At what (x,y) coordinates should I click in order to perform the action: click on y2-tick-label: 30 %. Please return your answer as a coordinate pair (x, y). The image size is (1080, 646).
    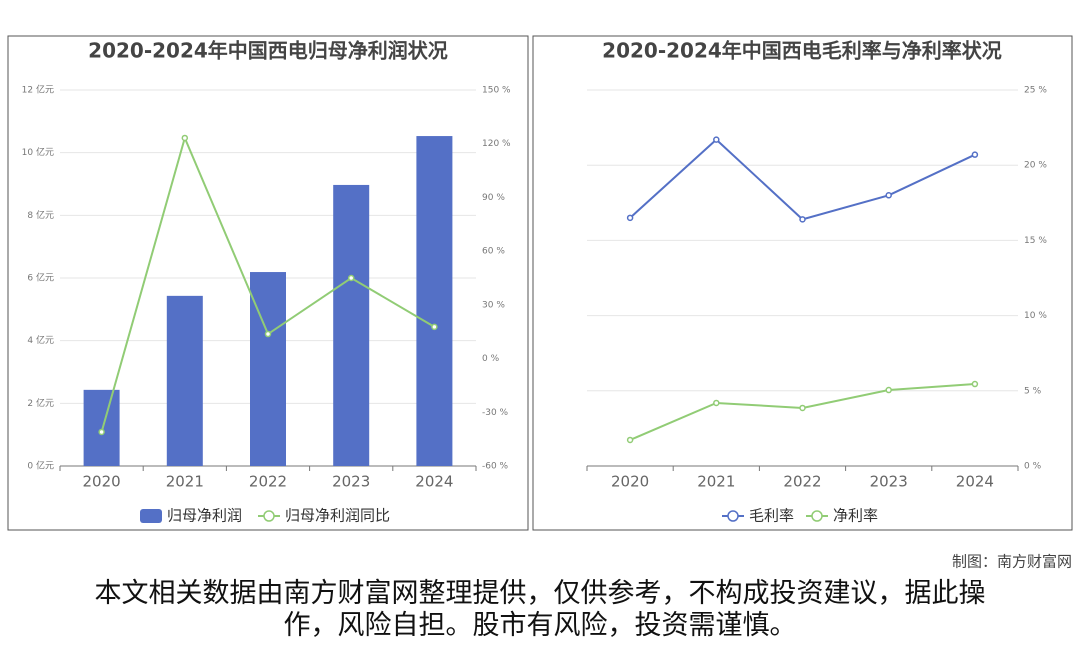
    Looking at the image, I should click on (493, 305).